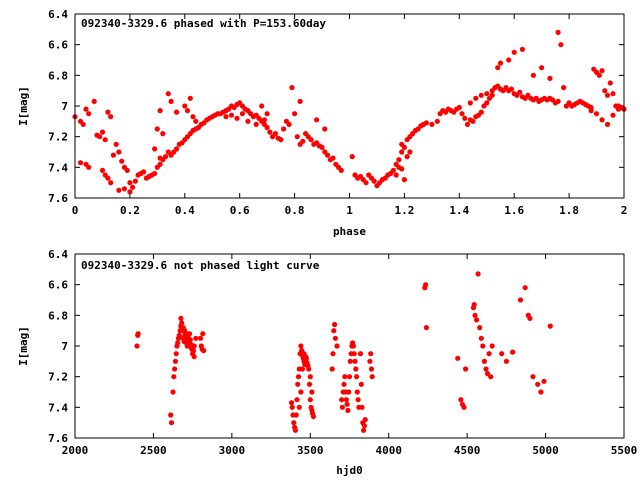 The height and width of the screenshot is (480, 640). I want to click on x-tick-label: 2000, so click(75, 450).